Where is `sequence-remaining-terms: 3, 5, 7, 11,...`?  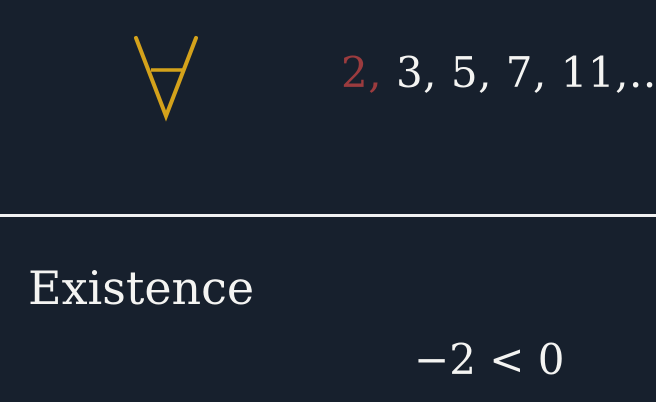
sequence-remaining-terms: 3, 5, 7, 11,... is located at coordinates (525, 72).